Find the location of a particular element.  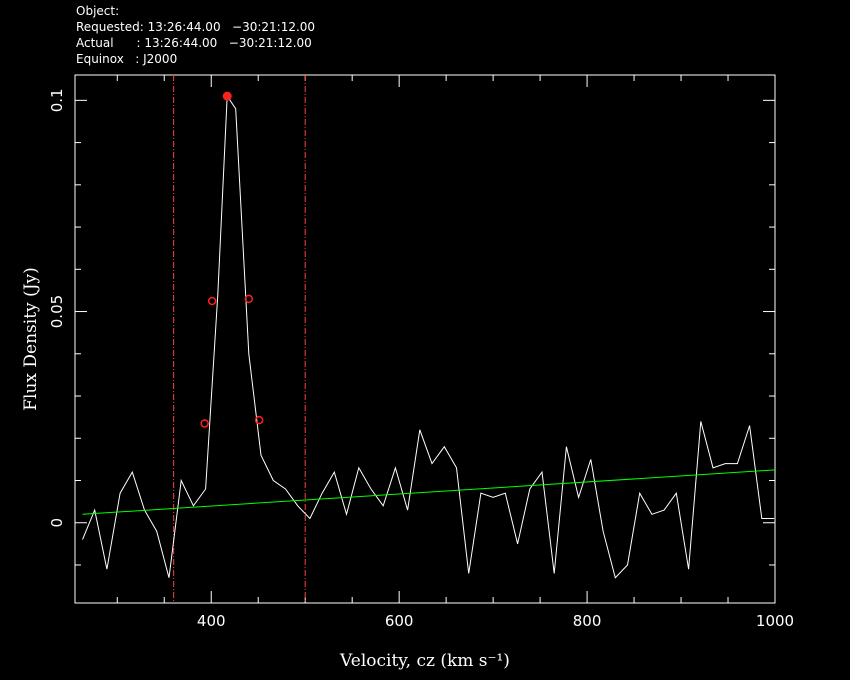

baseline-fit-line is located at coordinates (429, 492).